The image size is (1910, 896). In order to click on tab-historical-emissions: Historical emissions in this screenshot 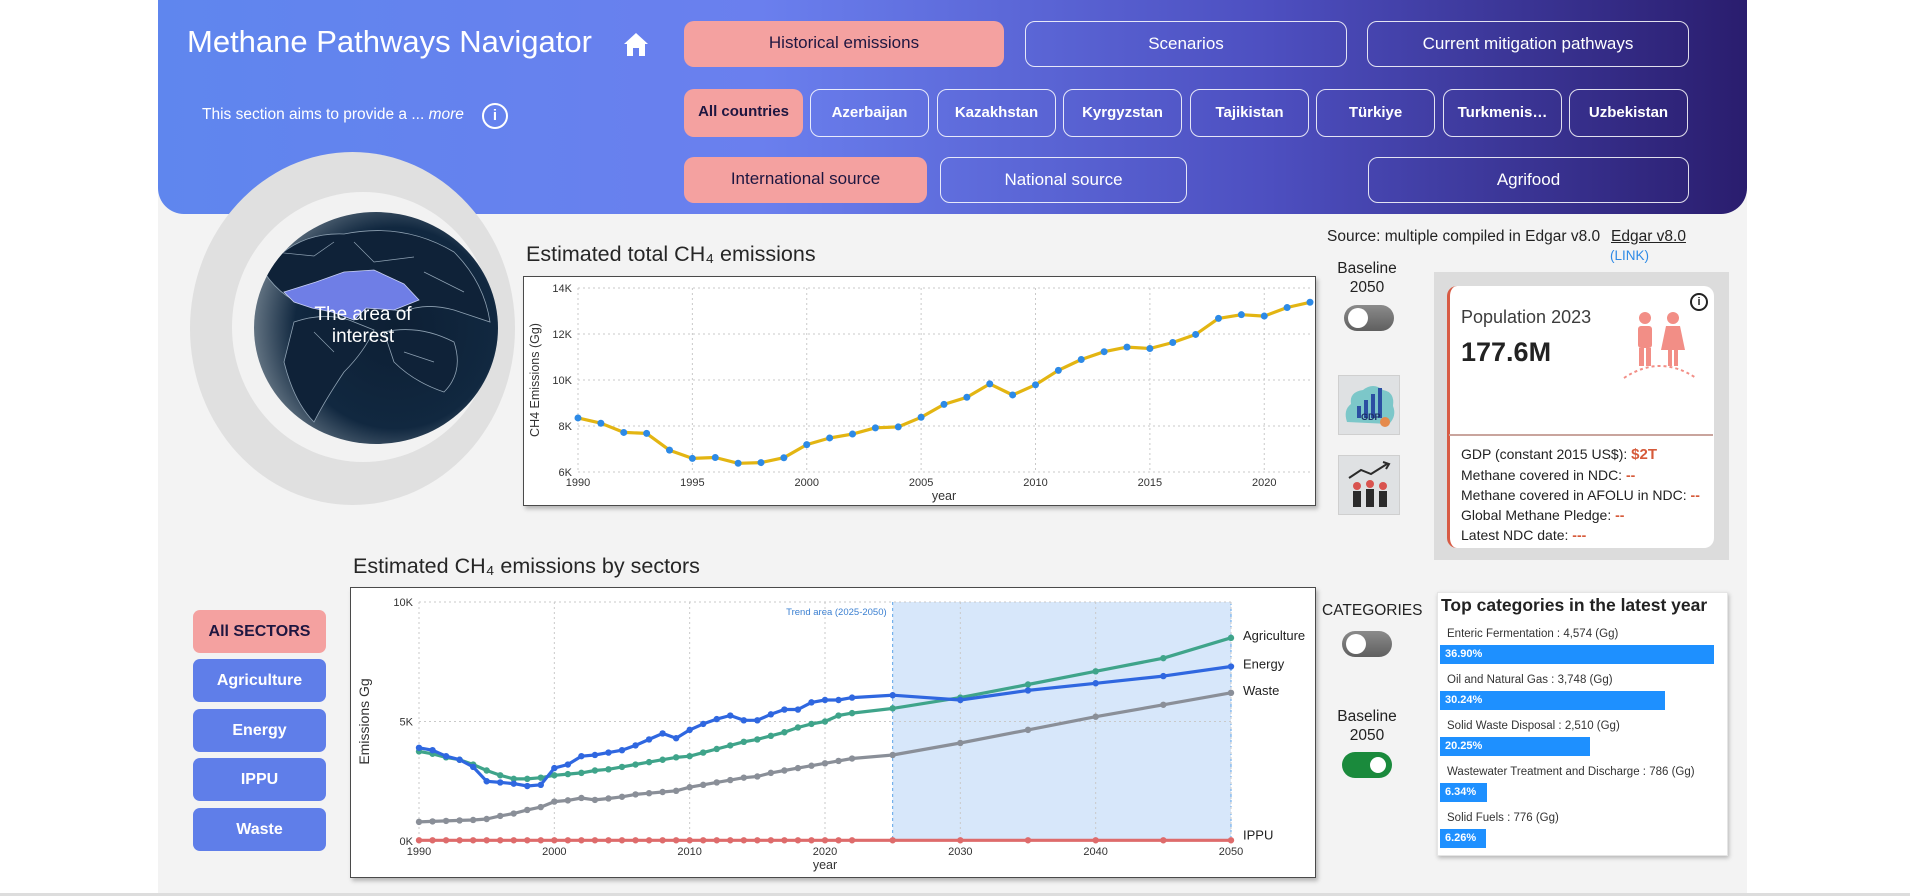, I will do `click(844, 44)`.